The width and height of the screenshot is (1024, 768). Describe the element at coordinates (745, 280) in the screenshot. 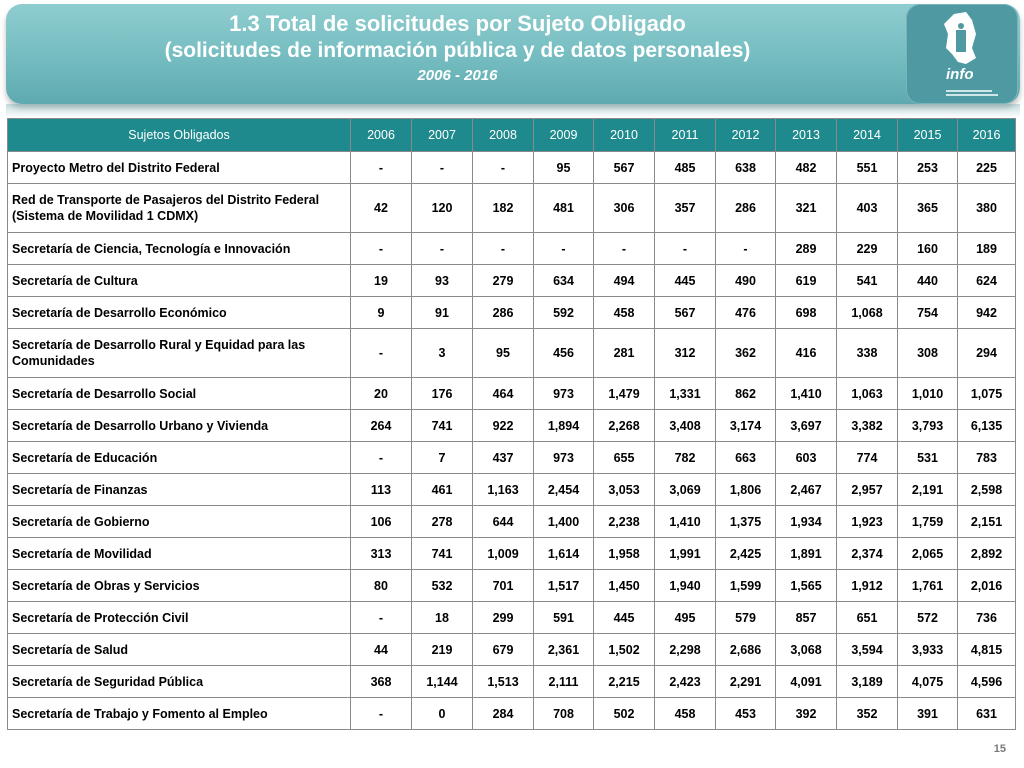

I see `table-cell: 490` at that location.